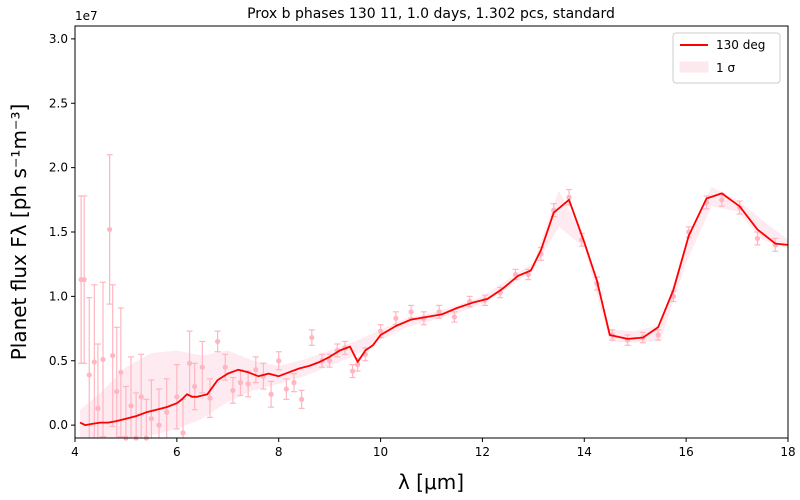 Image resolution: width=800 pixels, height=500 pixels. I want to click on x-tick-label: 6, so click(177, 452).